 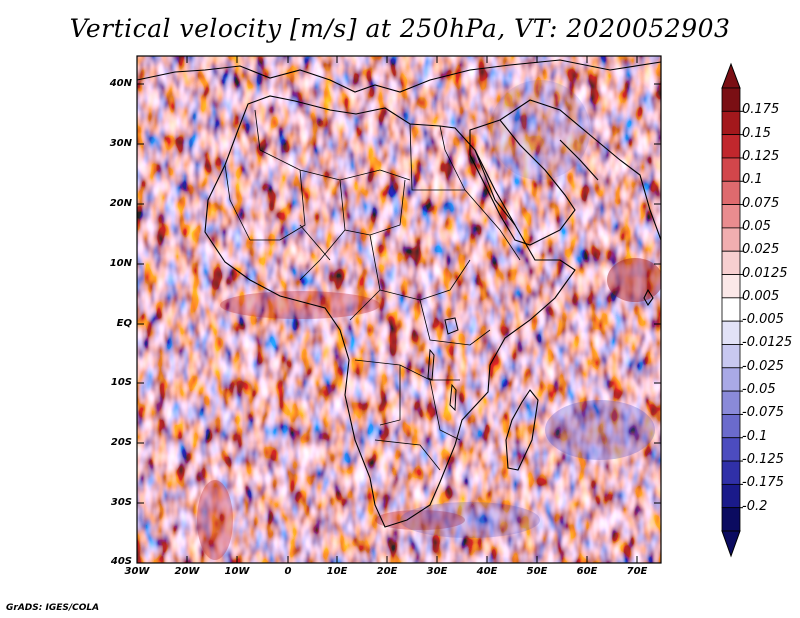 I want to click on lon-label-0: 0, so click(x=288, y=571).